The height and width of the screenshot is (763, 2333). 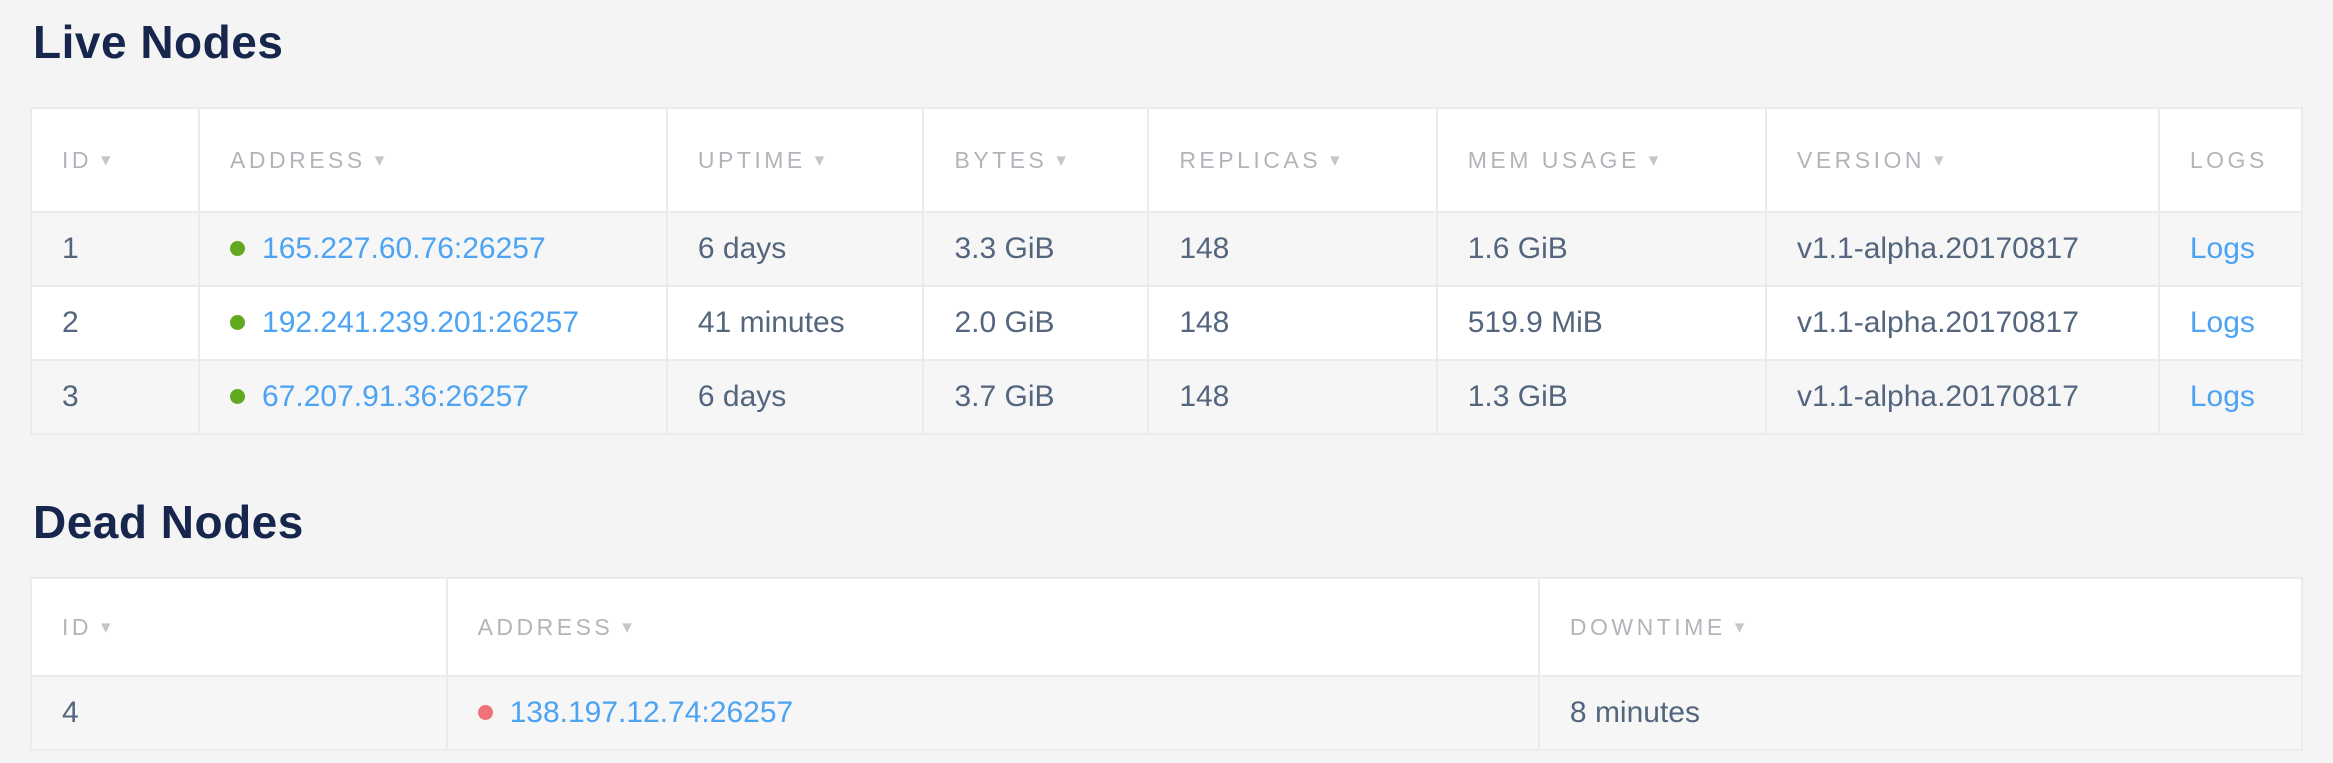 I want to click on node-id-cell: 4, so click(x=239, y=713).